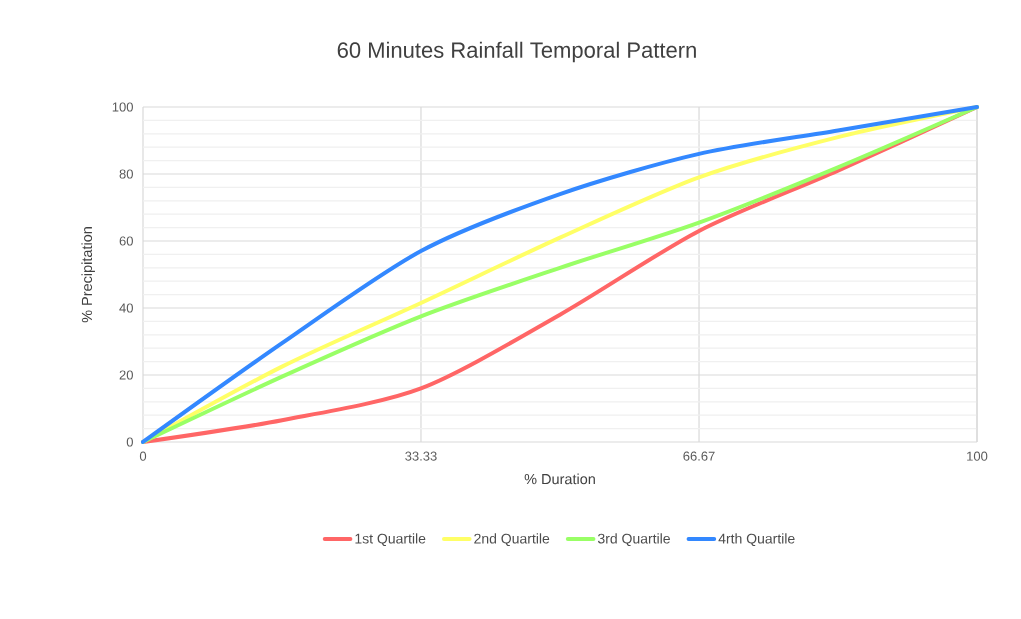  Describe the element at coordinates (633, 540) in the screenshot. I see `legend-label: 3rd Quartile` at that location.